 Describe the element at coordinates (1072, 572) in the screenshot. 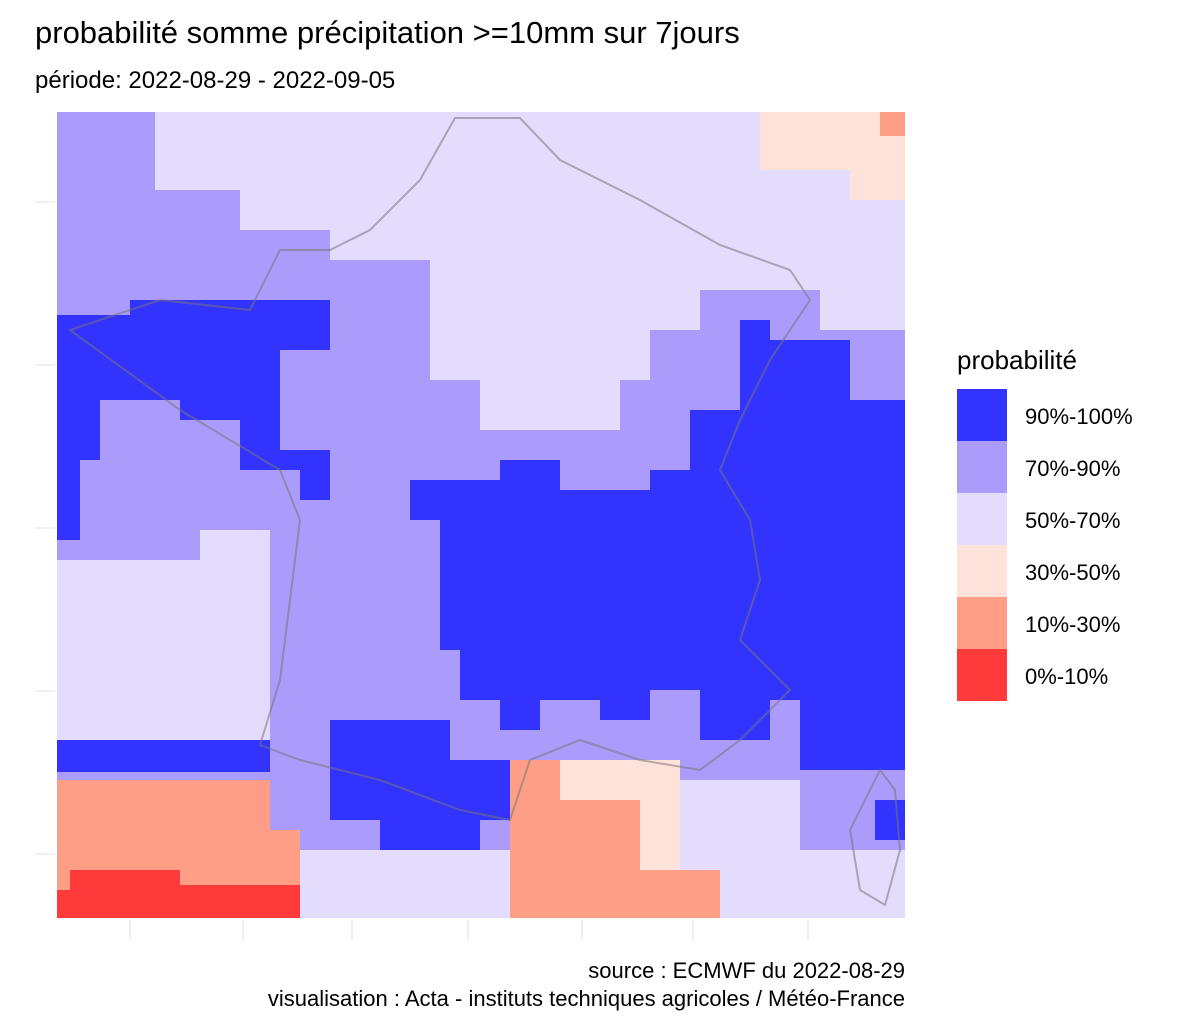

I see `legend-label: 30%-50%` at that location.